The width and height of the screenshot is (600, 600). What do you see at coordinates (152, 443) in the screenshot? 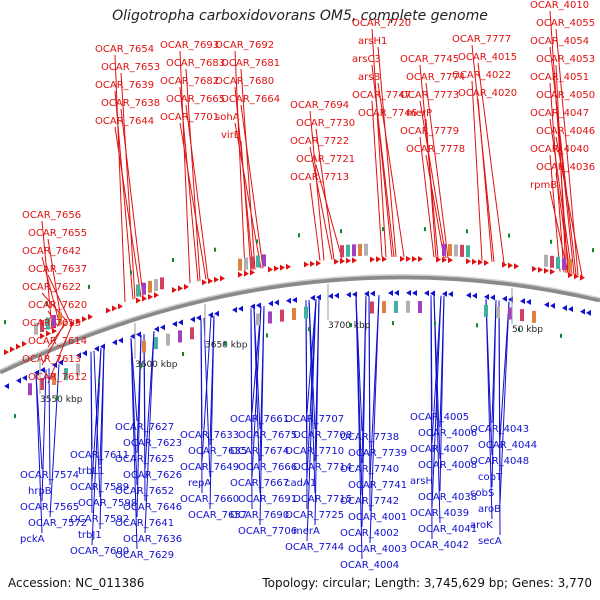
I see `gene-label-ocar-7623: OCAR_7623` at bounding box center [152, 443].